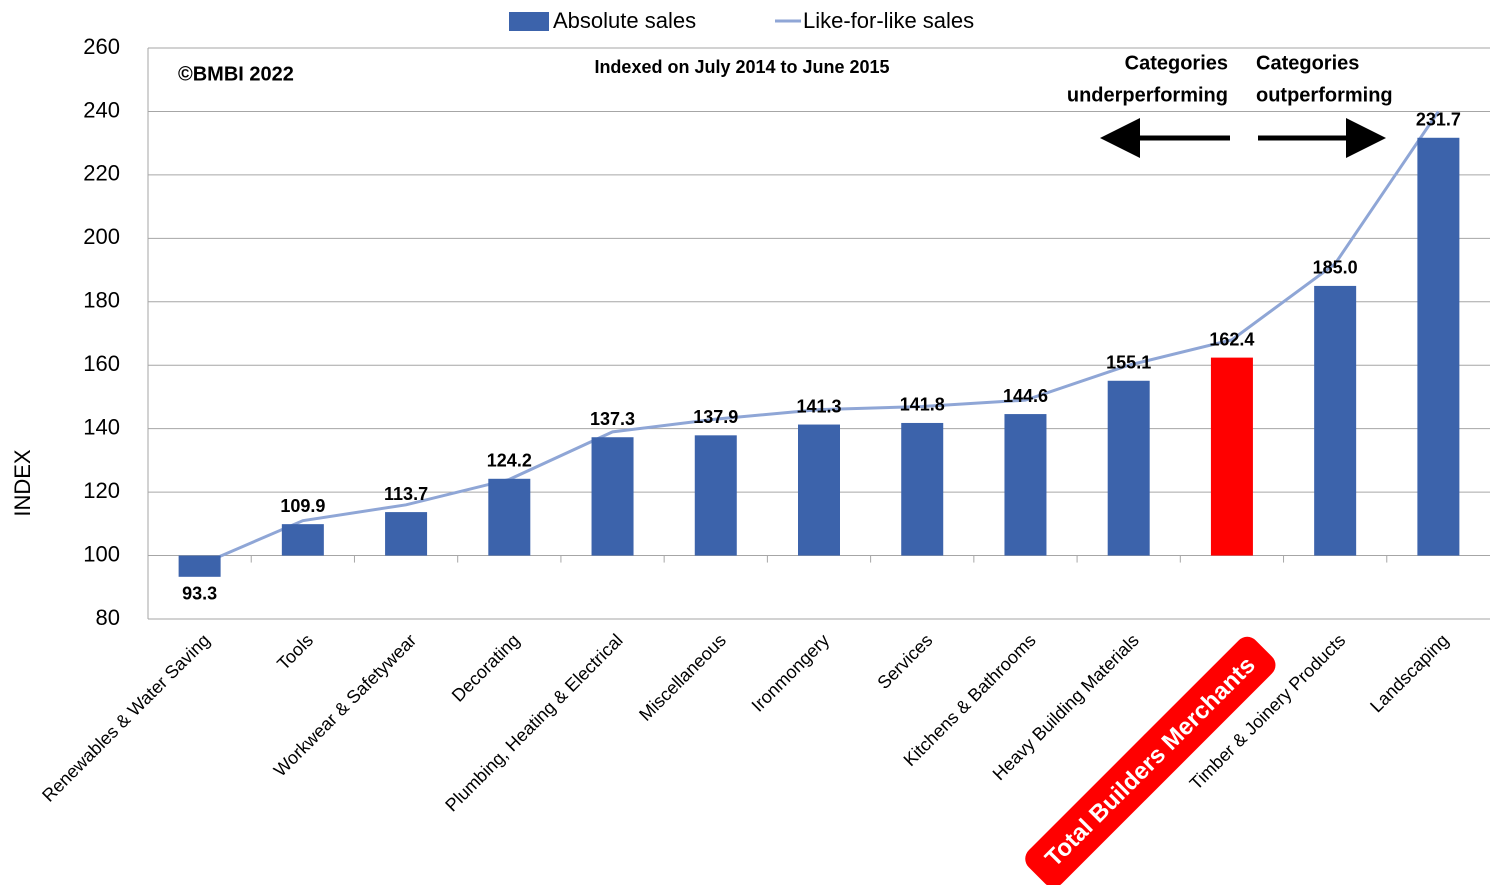 Image resolution: width=1491 pixels, height=885 pixels. Describe the element at coordinates (624, 20) in the screenshot. I see `legend-label: Absolute sales` at that location.